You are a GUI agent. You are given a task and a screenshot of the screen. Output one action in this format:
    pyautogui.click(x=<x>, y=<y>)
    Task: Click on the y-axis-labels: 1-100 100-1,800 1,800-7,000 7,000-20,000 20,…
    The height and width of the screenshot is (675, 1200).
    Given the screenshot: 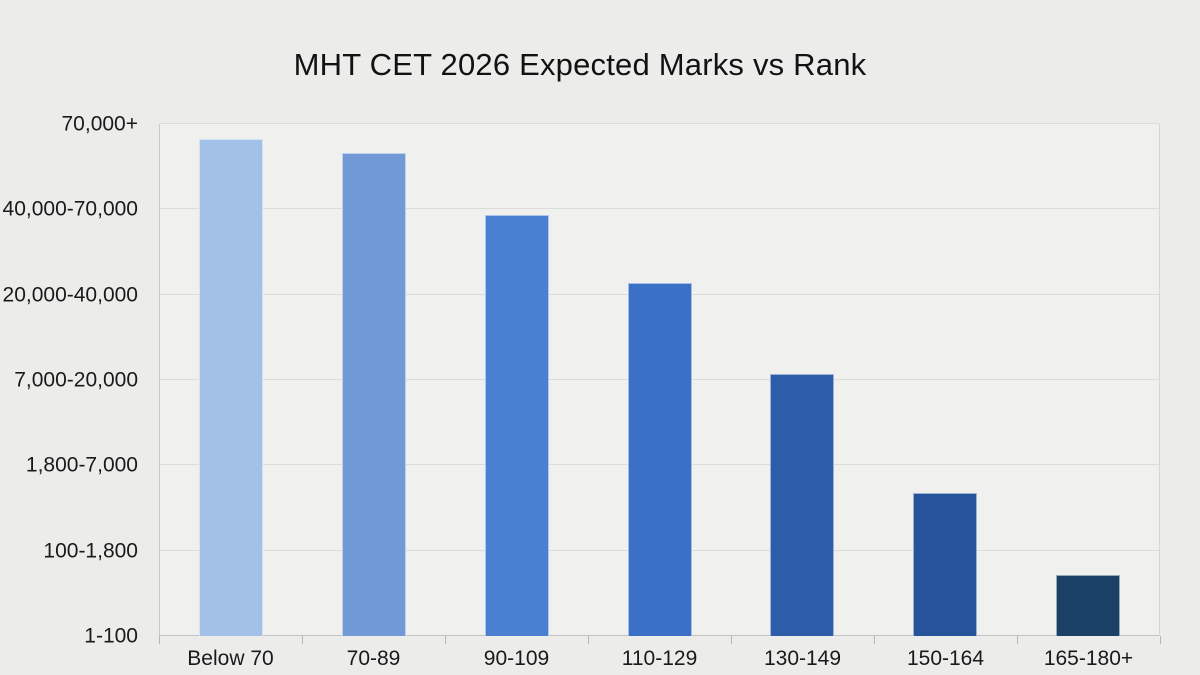 What is the action you would take?
    pyautogui.click(x=74, y=380)
    